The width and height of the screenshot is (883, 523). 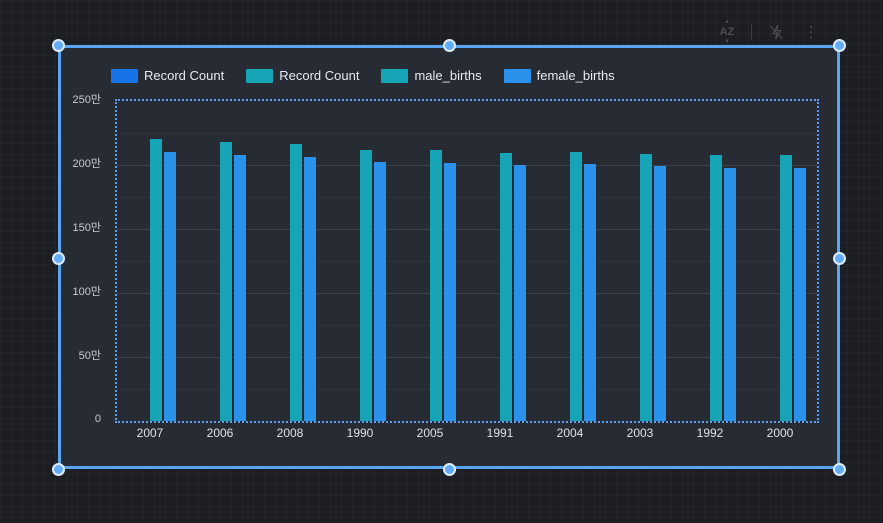 What do you see at coordinates (360, 433) in the screenshot?
I see `x-tick-label: 1990` at bounding box center [360, 433].